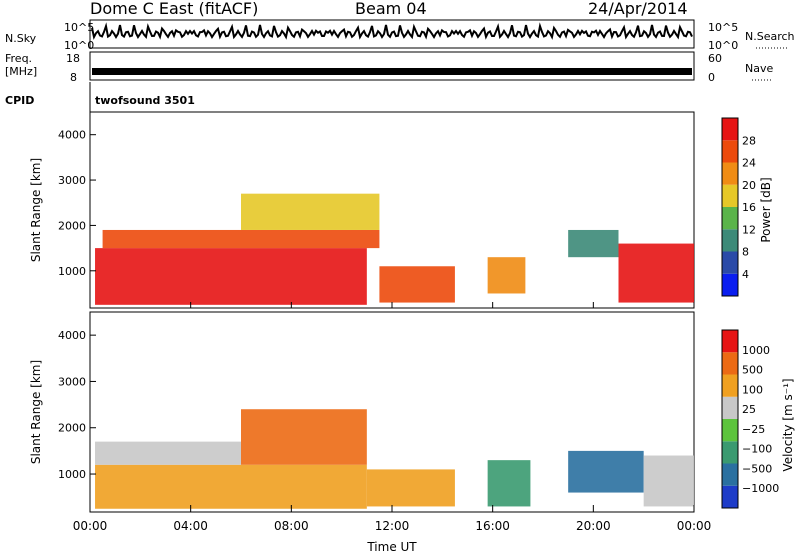 This screenshot has width=800, height=554. Describe the element at coordinates (752, 370) in the screenshot. I see `velocity-colorbar-tick: 500` at that location.